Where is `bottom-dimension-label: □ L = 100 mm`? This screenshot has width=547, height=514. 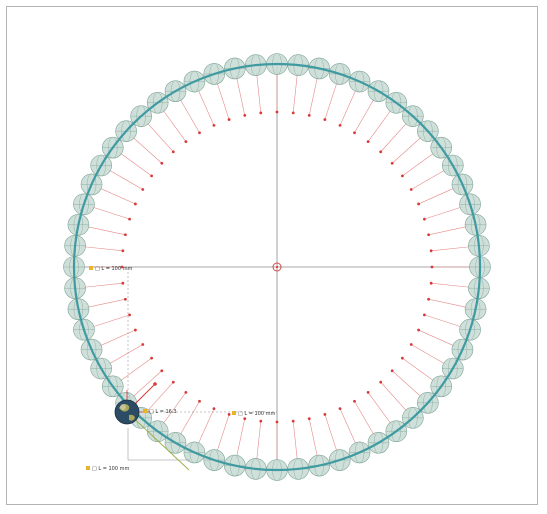 bottom-dimension-label: □ L = 100 mm is located at coordinates (107, 469).